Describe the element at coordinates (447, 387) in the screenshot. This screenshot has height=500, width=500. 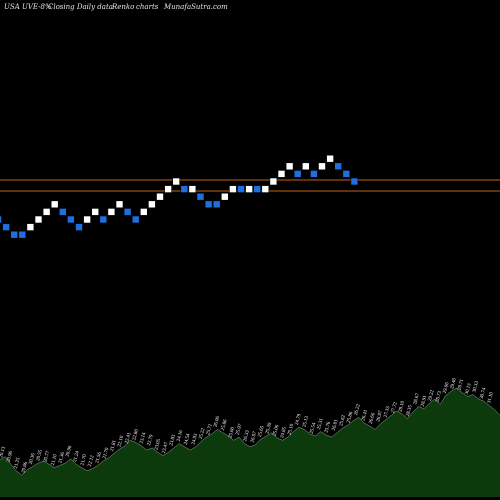
I see `value-label: 29.06` at that location.